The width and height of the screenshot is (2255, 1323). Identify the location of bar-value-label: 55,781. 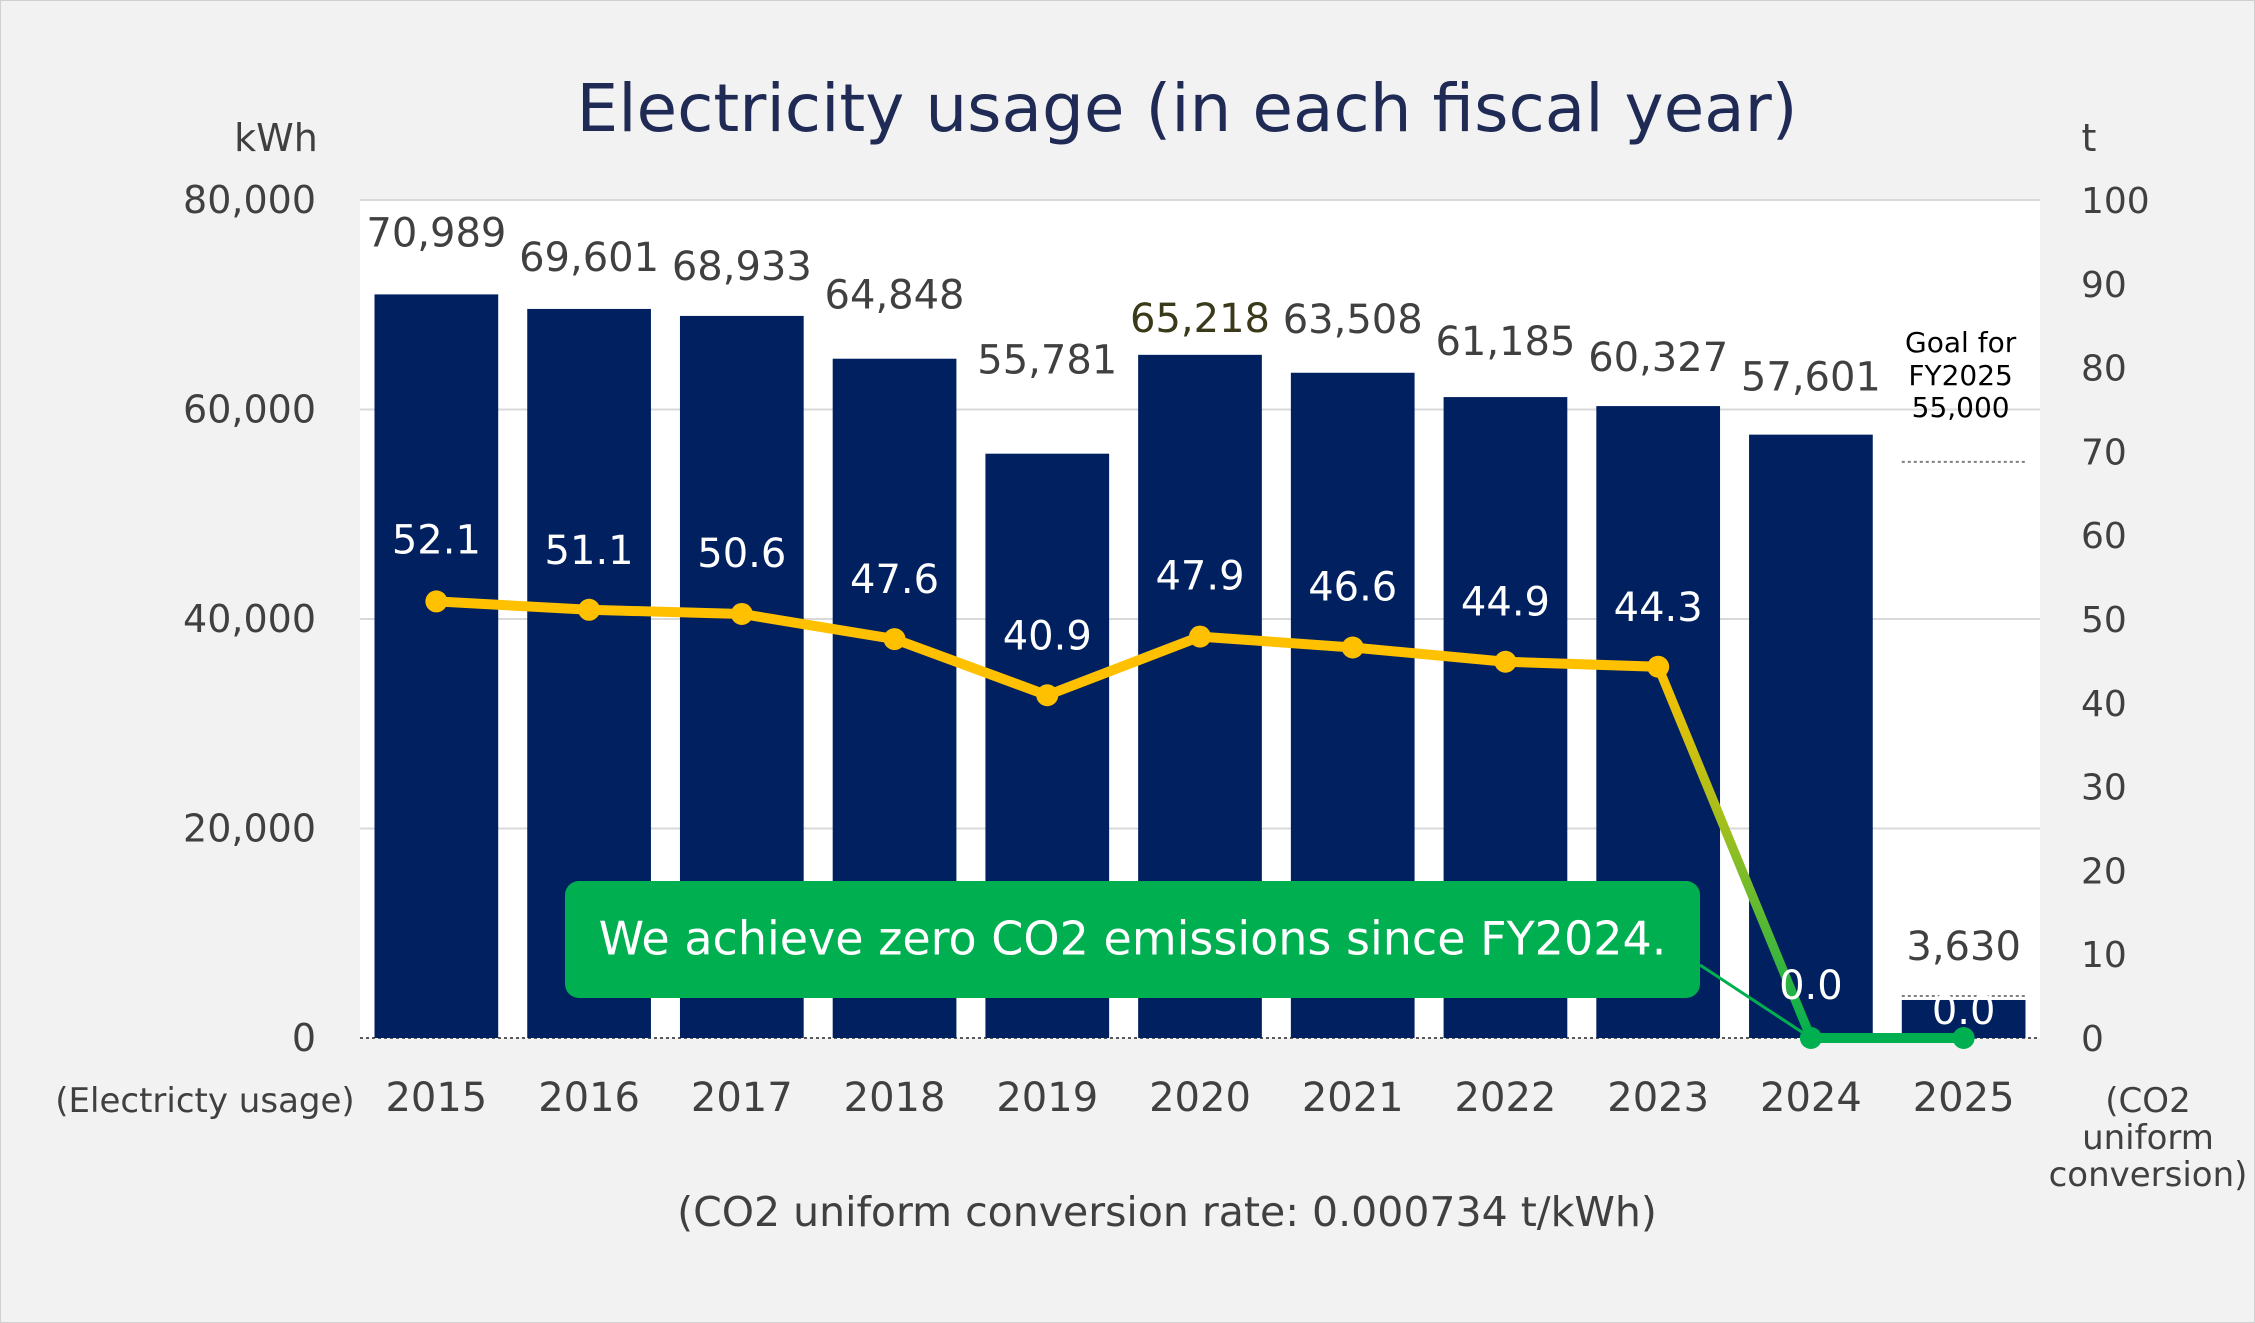
(1047, 361).